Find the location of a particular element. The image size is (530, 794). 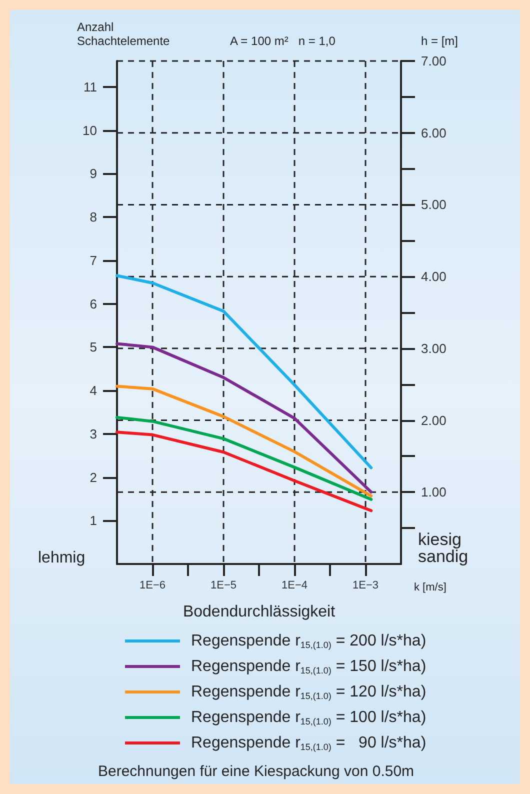

y2-axis-title: h = [m] is located at coordinates (439, 41).